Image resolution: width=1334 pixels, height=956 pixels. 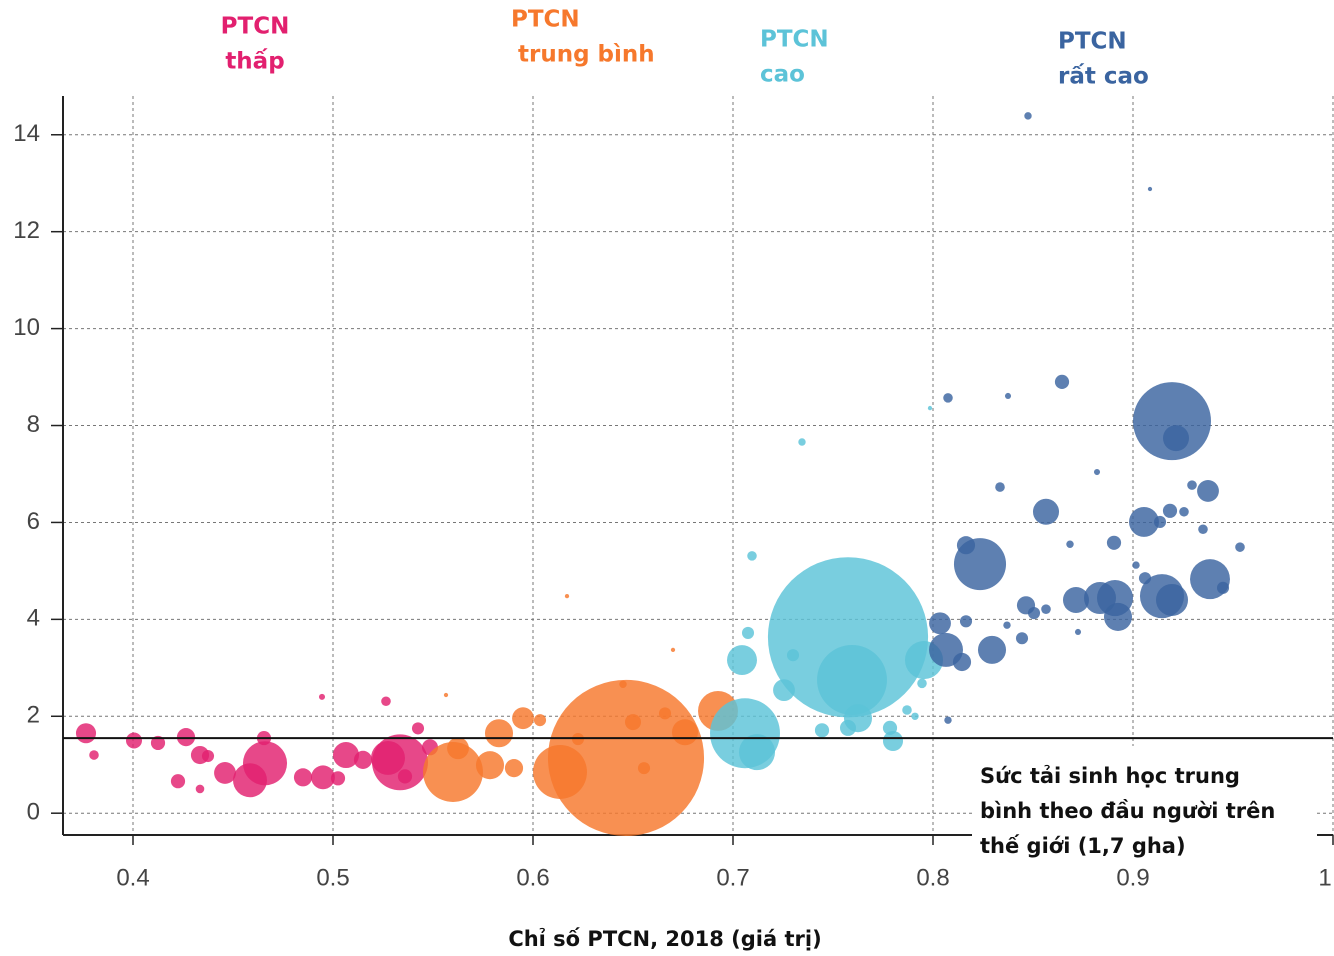 I want to click on group-label: thấp, so click(x=254, y=61).